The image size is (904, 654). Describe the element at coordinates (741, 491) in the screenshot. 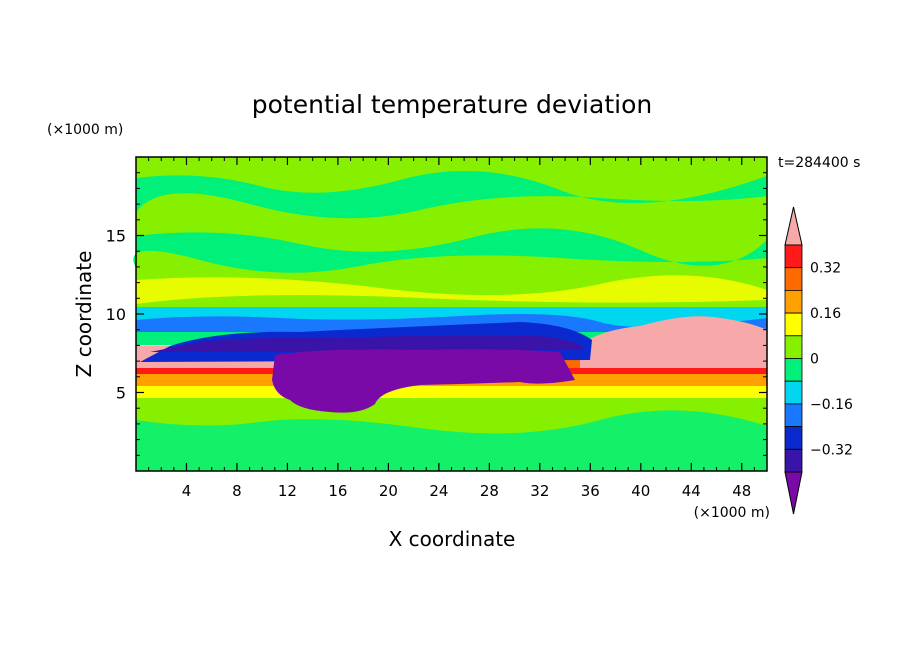

I see `x-tick-label: 48` at that location.